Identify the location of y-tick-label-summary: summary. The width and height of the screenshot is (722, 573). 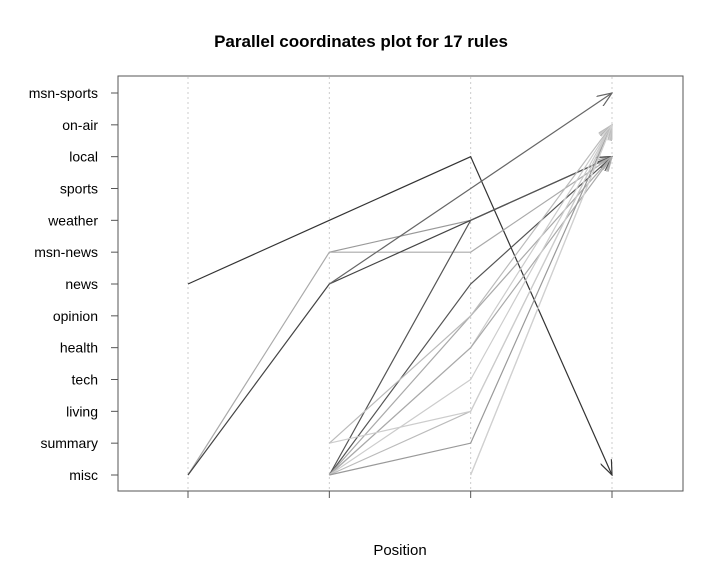
(69, 443).